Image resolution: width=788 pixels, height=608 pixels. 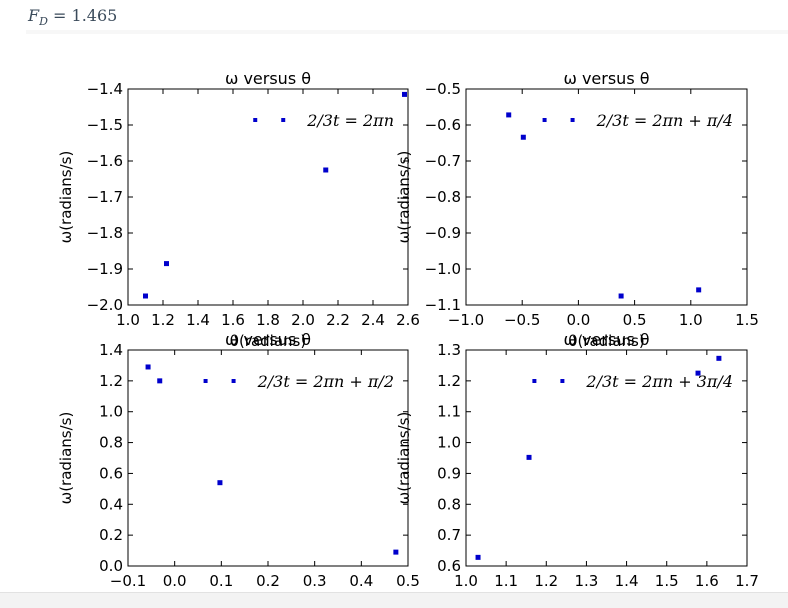 What do you see at coordinates (325, 381) in the screenshot?
I see `legend-label: 2/3t = 2πn + π/2` at bounding box center [325, 381].